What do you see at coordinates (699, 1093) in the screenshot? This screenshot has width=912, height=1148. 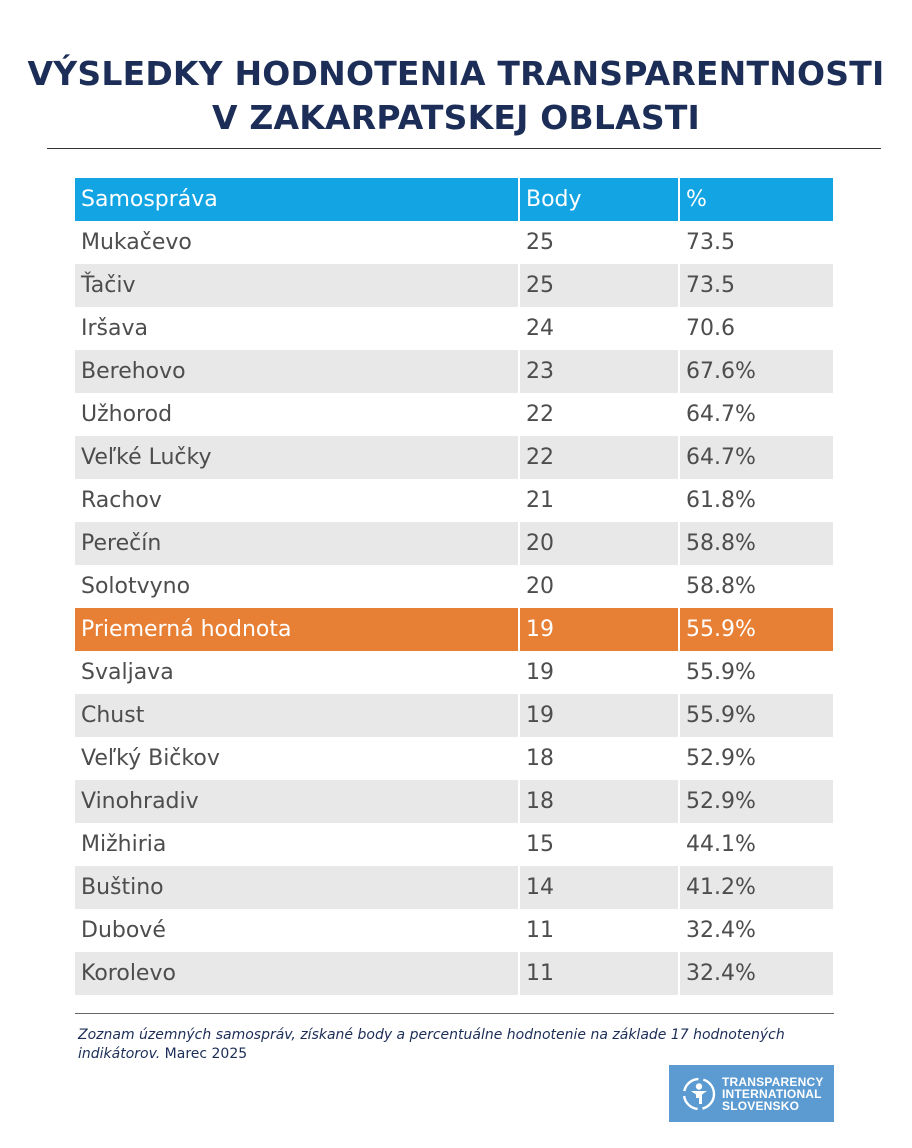 I see `transparency-figure-icon` at bounding box center [699, 1093].